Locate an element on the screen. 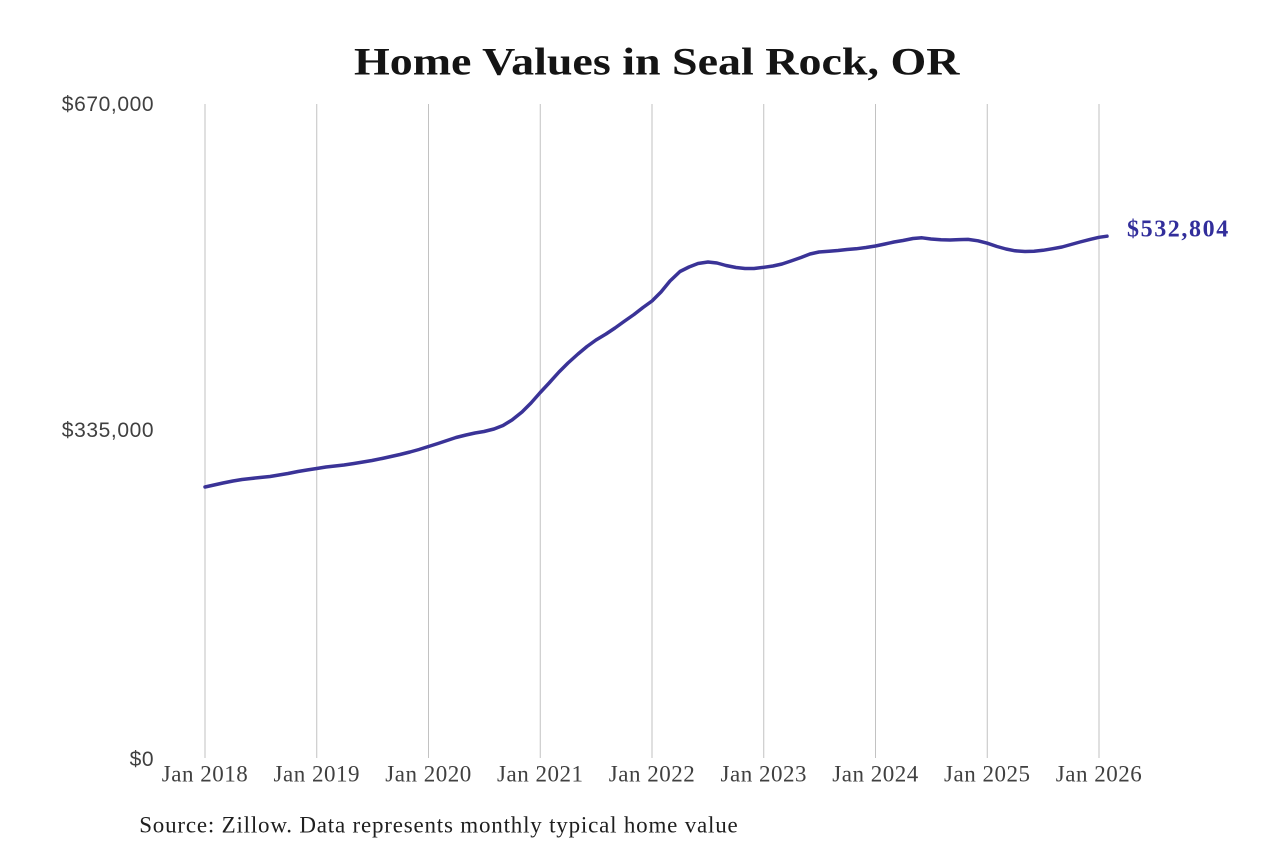 This screenshot has width=1280, height=853. svg-text: Jan 2020 is located at coordinates (428, 774).